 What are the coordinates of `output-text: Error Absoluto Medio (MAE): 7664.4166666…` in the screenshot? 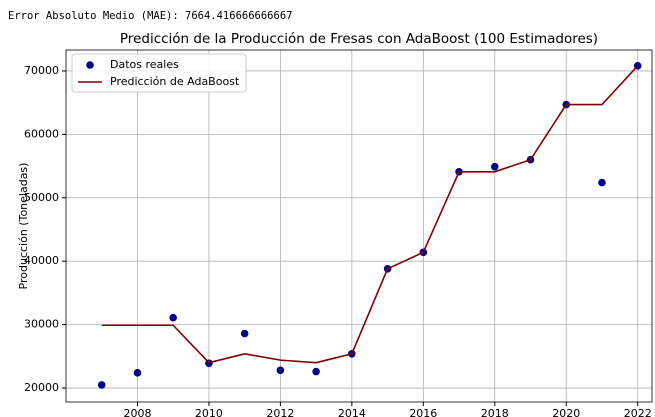 It's located at (150, 16).